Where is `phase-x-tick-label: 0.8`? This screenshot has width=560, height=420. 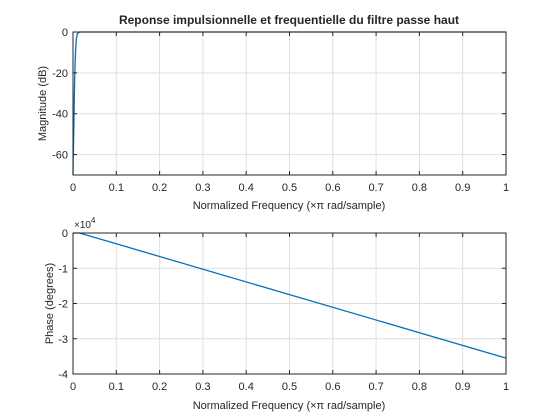
phase-x-tick-label: 0.8 is located at coordinates (419, 387).